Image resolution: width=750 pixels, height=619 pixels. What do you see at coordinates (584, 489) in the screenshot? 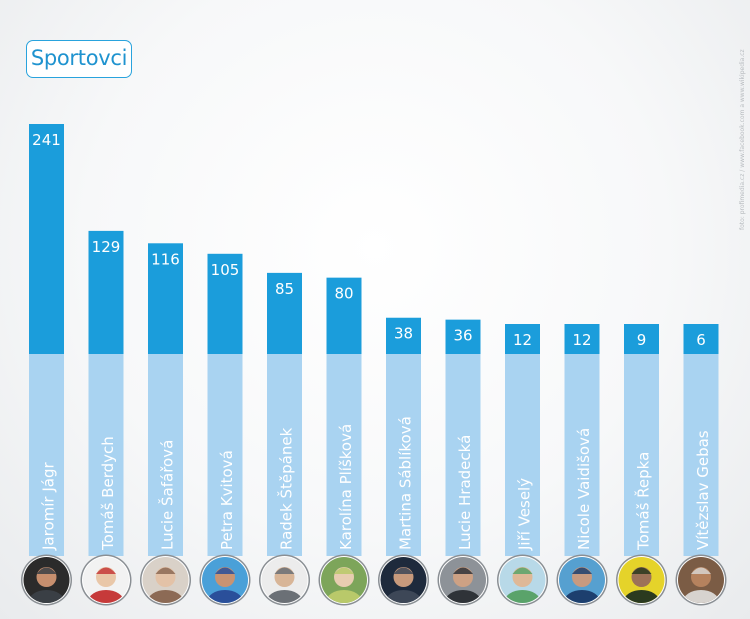
I see `category-label: Nicole Vaidišová` at bounding box center [584, 489].